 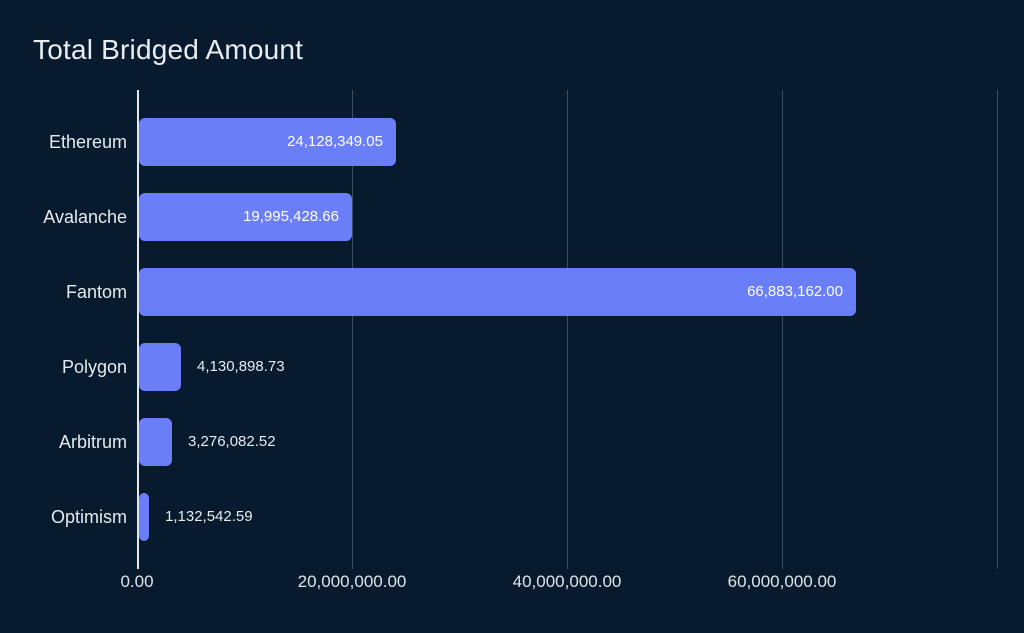 I want to click on bar-arbitrum, so click(x=155, y=442).